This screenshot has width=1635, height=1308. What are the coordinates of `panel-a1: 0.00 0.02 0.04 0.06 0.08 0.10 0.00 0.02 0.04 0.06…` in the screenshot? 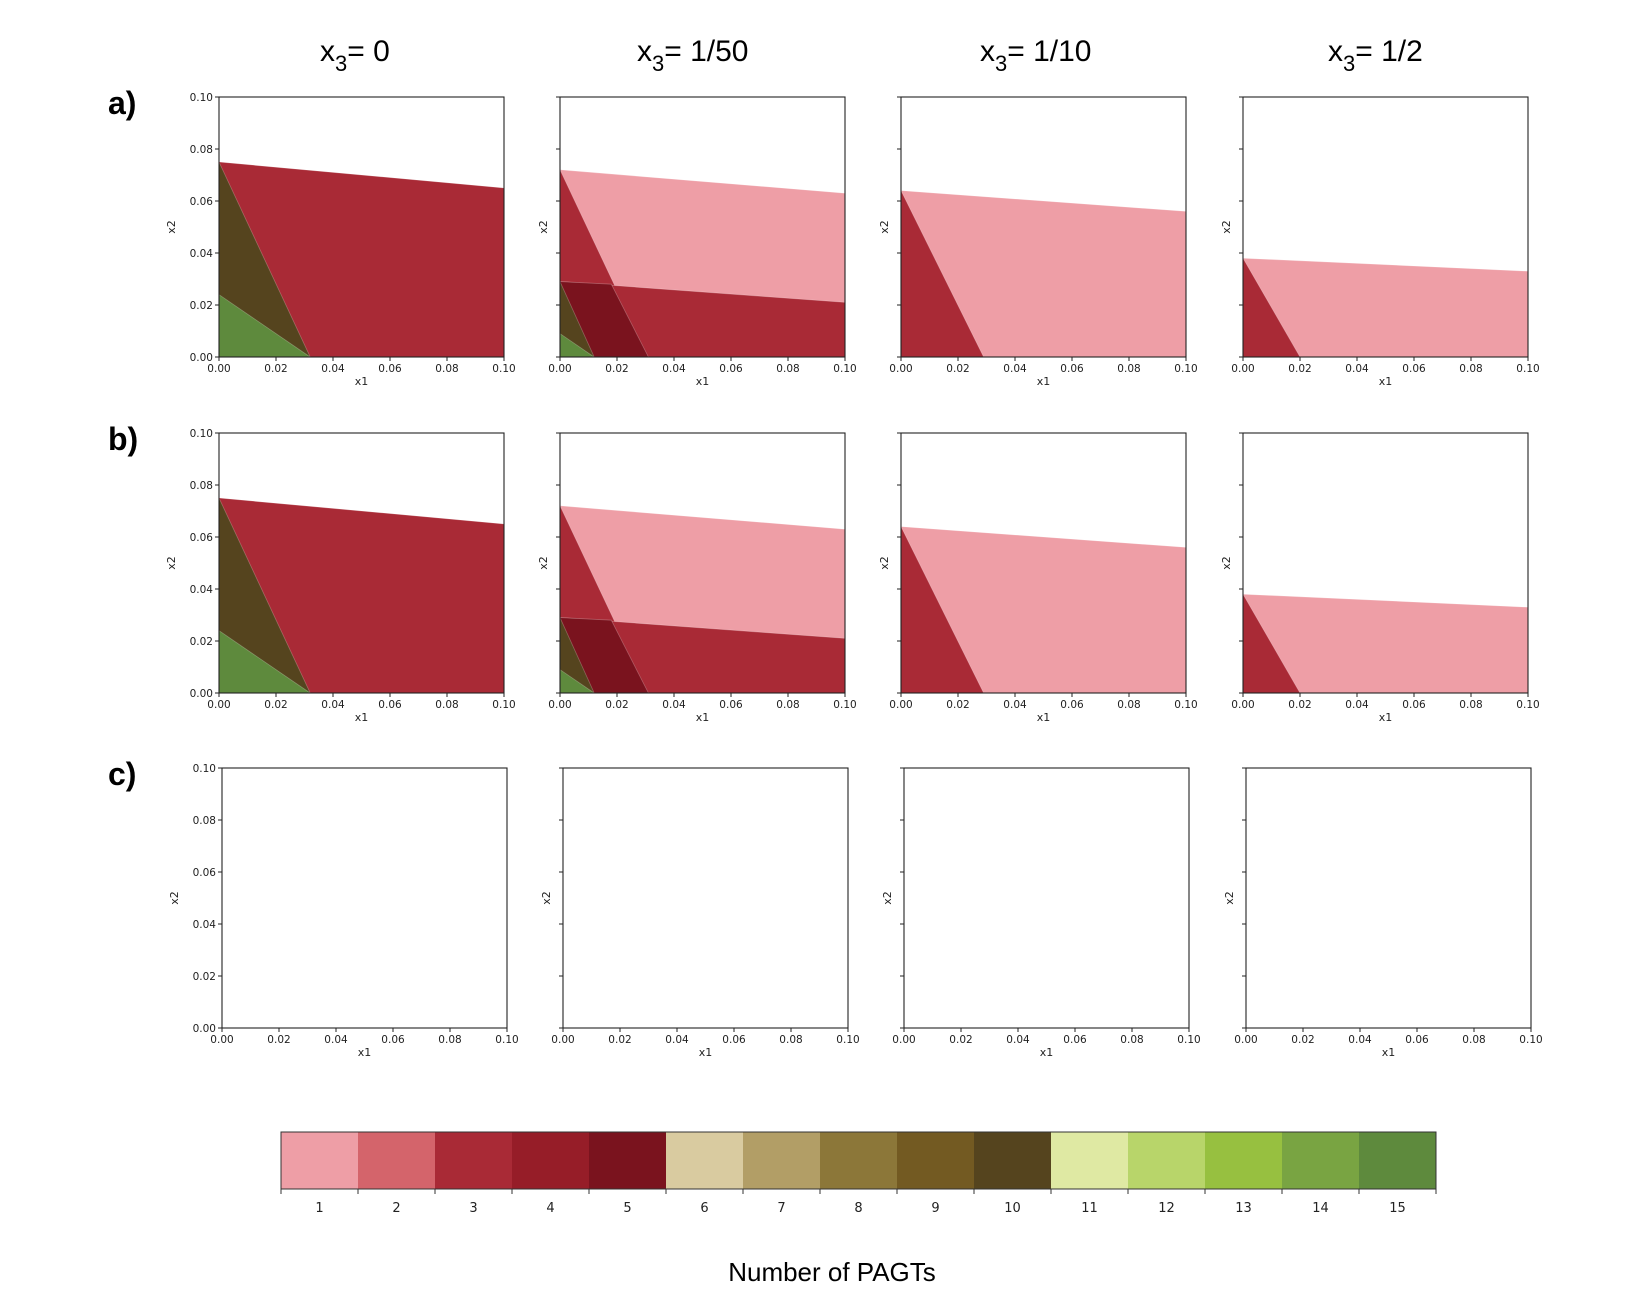 It's located at (340, 240).